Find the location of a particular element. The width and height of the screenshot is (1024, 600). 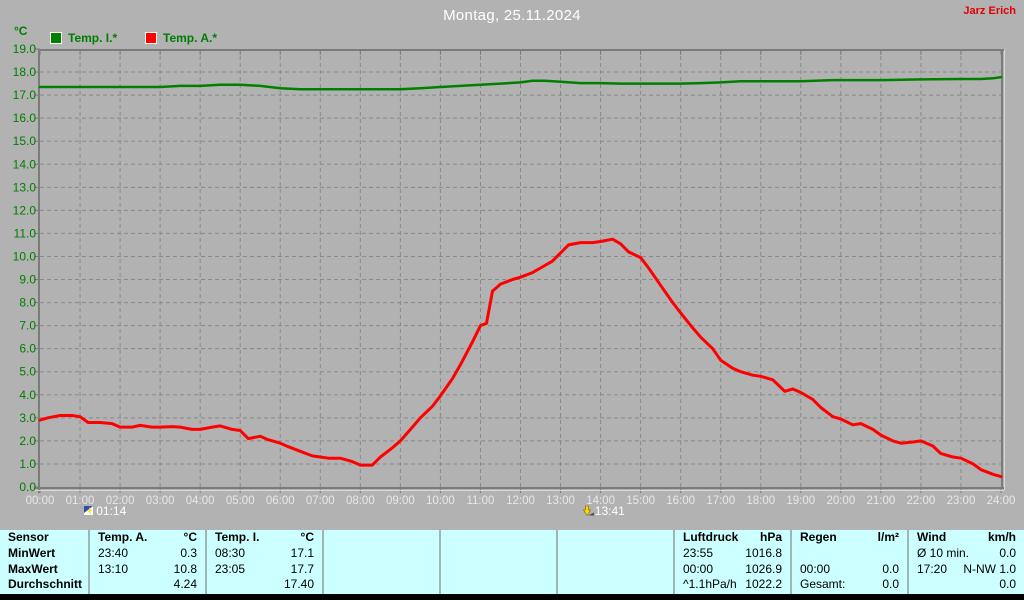

x-tick-label: 15:00 is located at coordinates (640, 501).